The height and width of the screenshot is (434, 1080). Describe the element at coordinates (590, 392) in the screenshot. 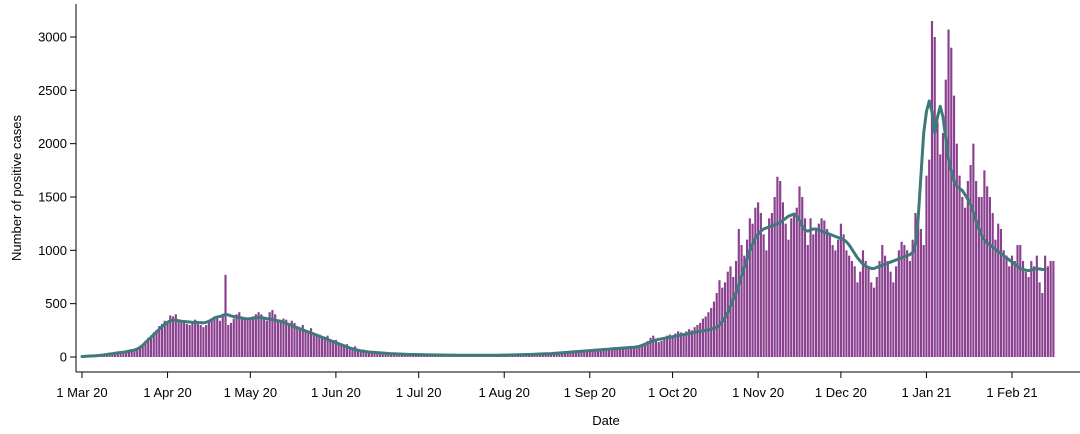

I see `x-tick-label: 1 Sep 20` at that location.